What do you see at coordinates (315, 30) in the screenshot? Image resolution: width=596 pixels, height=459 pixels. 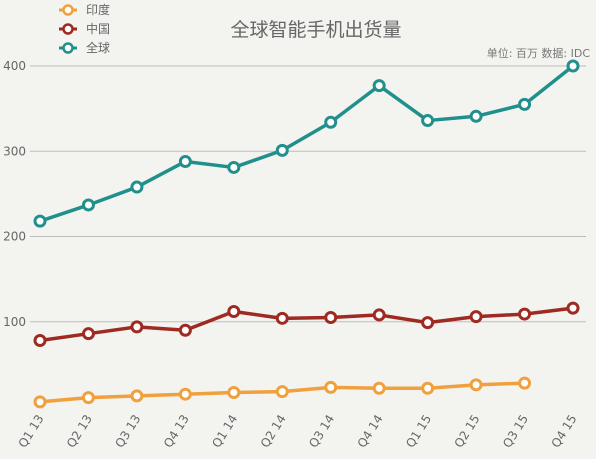 I see `chart-title: 全球智能手机出货量` at bounding box center [315, 30].